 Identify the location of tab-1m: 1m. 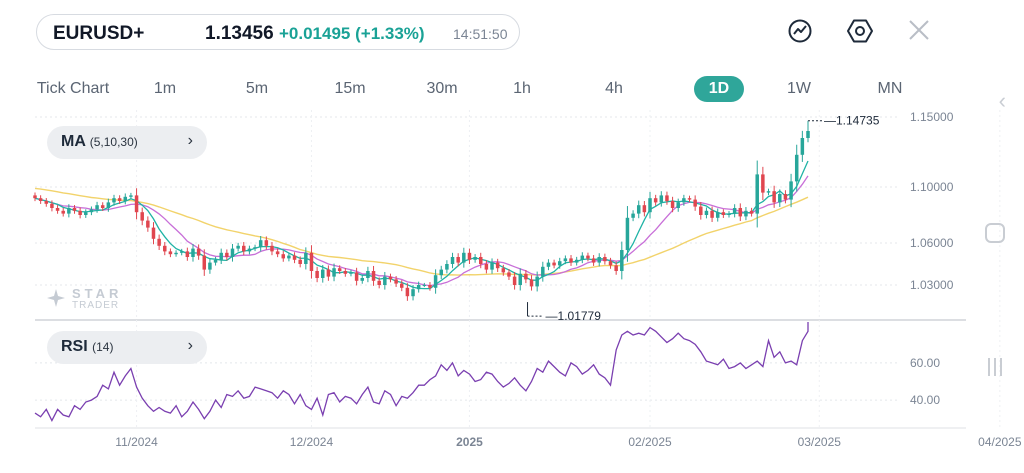
(165, 88).